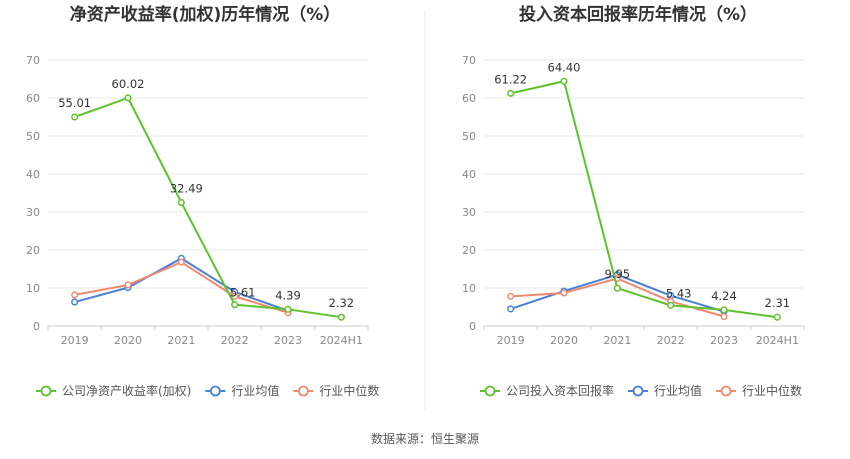 The image size is (850, 459). What do you see at coordinates (74, 103) in the screenshot?
I see `data-label: 55.01` at bounding box center [74, 103].